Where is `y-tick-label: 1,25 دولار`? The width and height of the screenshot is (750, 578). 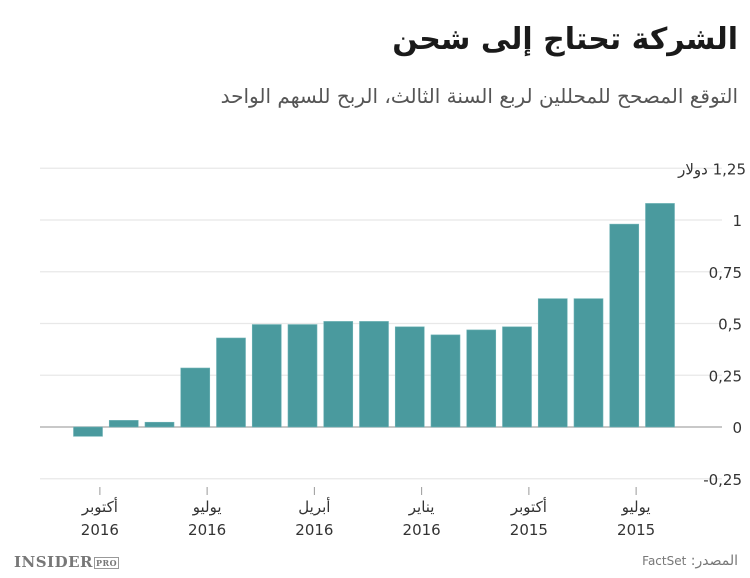
y-tick-label: 1,25 دولار is located at coordinates (711, 169).